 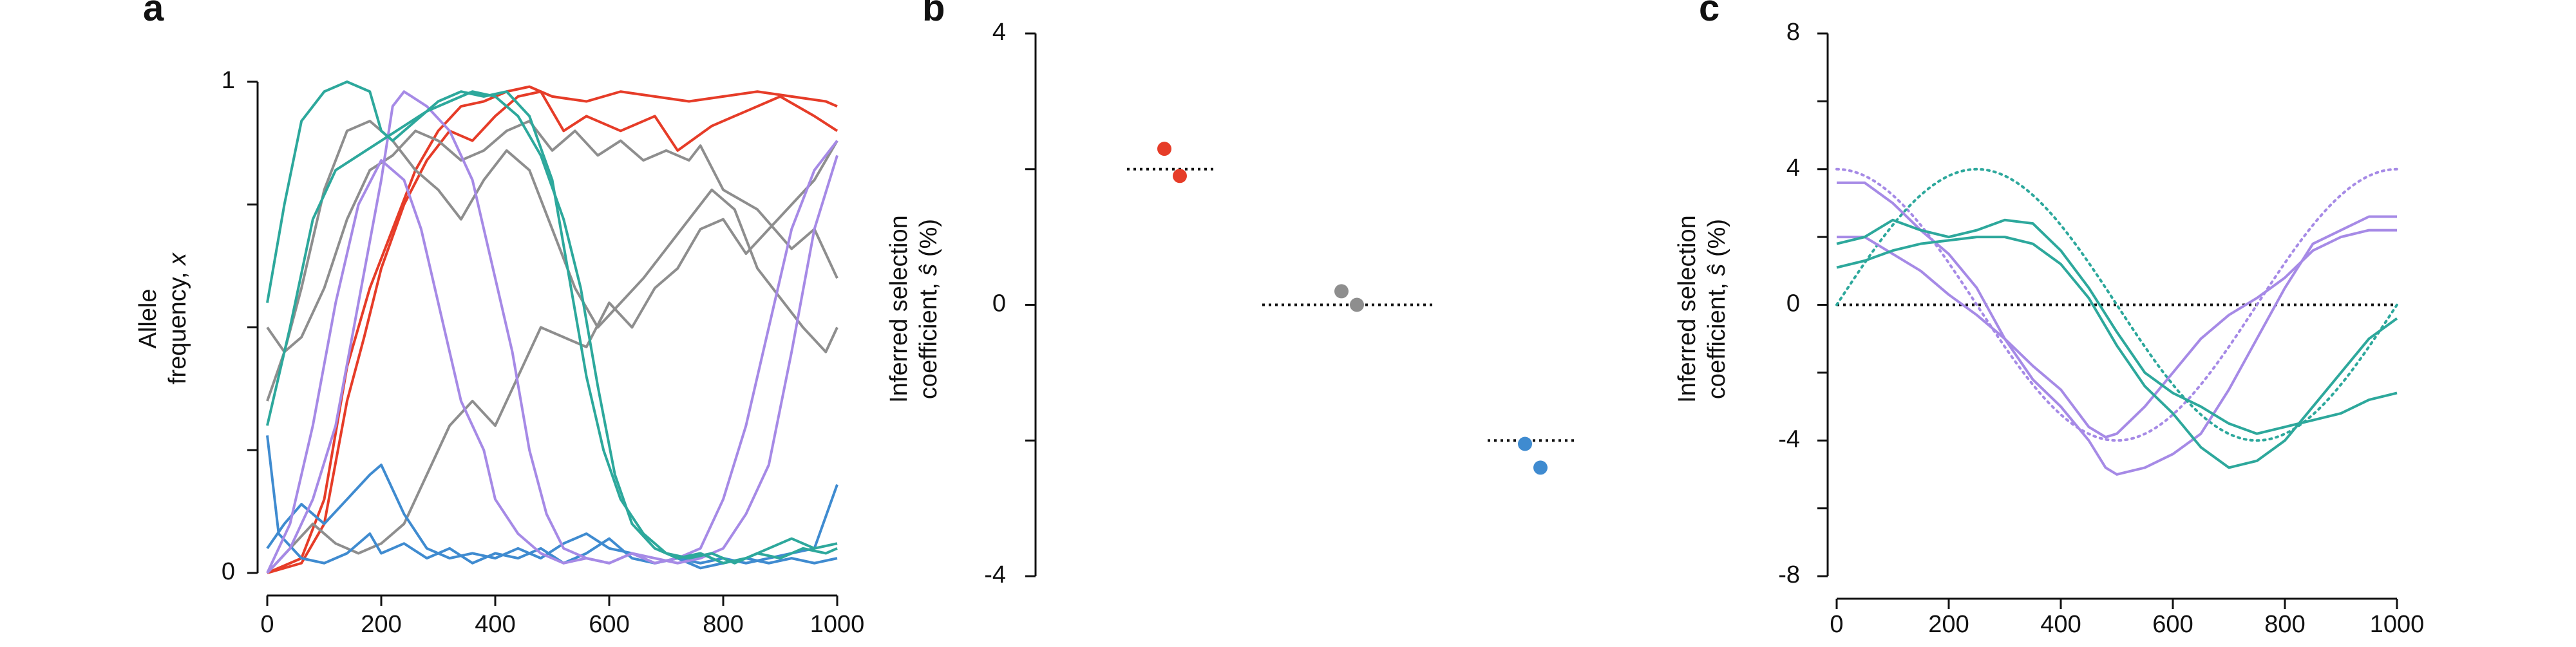 I want to click on panel-a-x-tick-label: 400, so click(x=495, y=624).